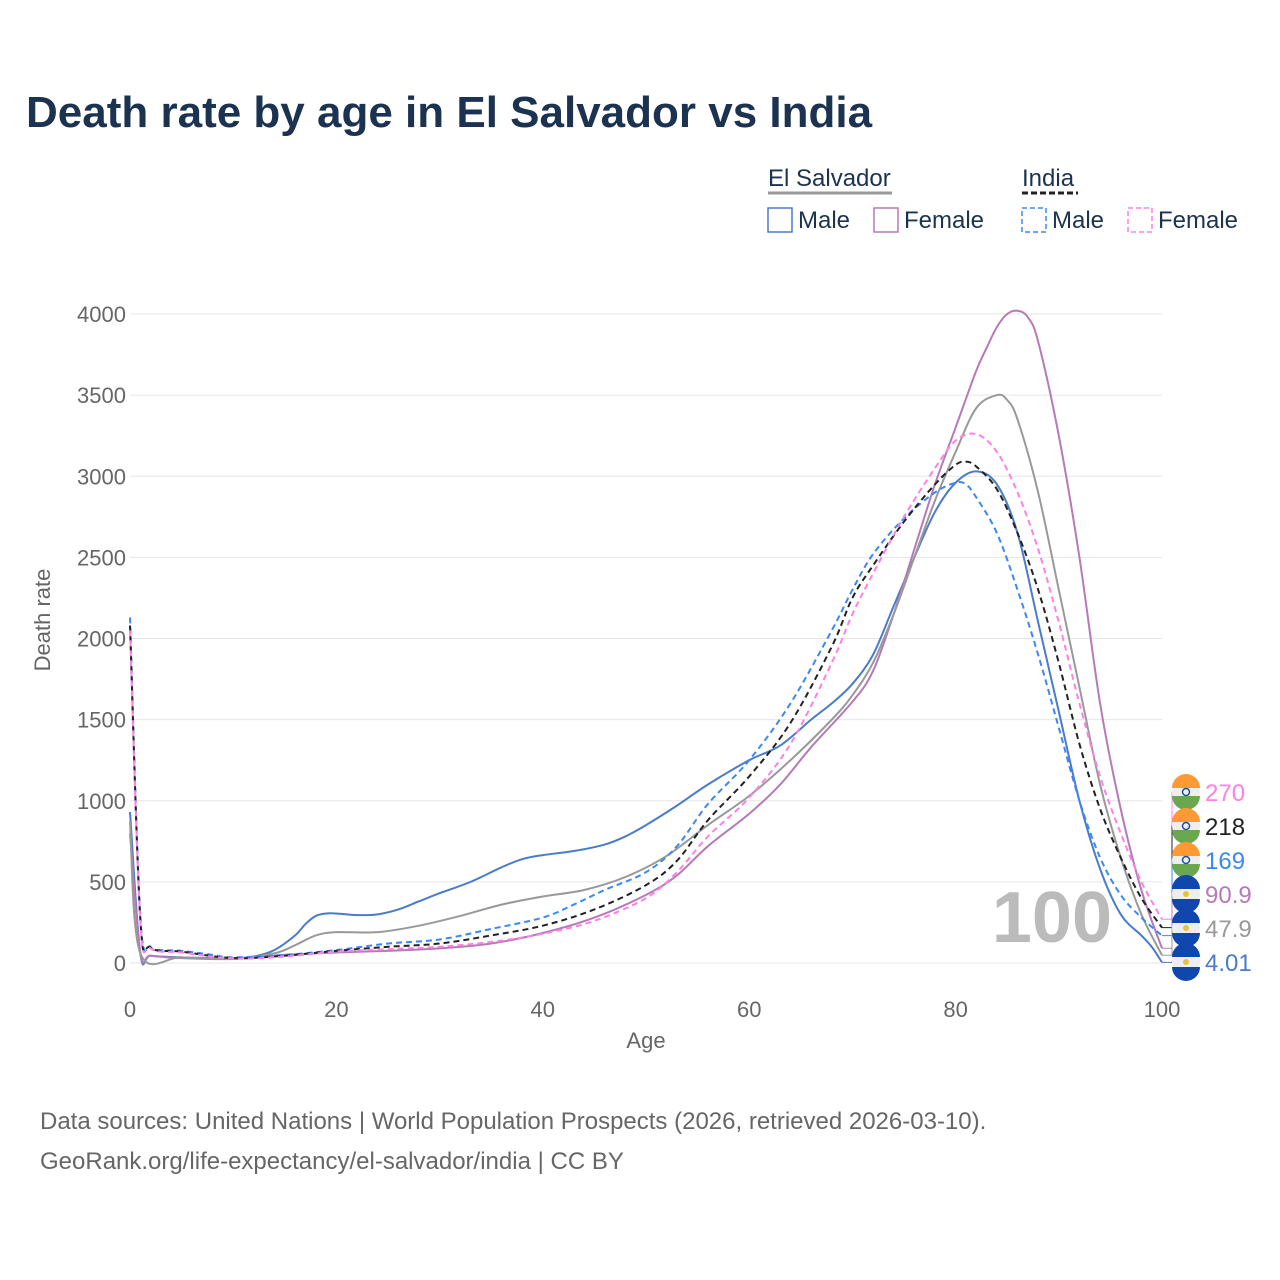  I want to click on y-tick-label: 1500, so click(101, 720).